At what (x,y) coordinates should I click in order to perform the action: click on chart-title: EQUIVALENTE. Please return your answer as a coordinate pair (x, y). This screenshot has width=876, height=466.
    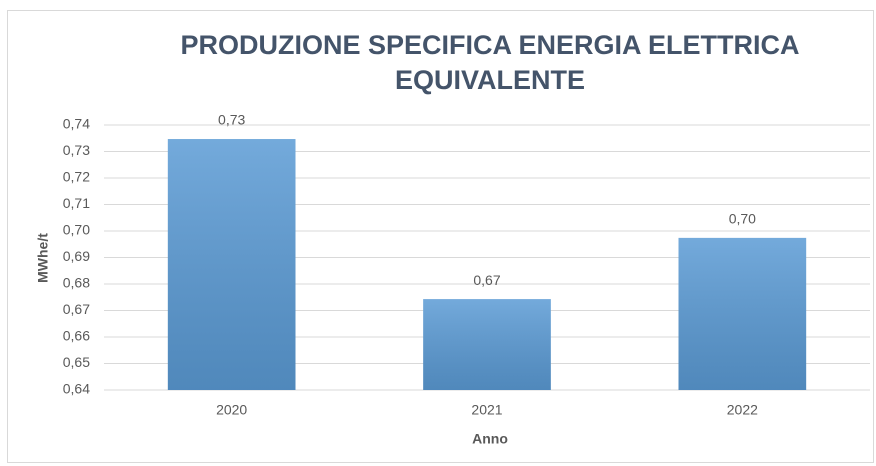
    Looking at the image, I should click on (490, 80).